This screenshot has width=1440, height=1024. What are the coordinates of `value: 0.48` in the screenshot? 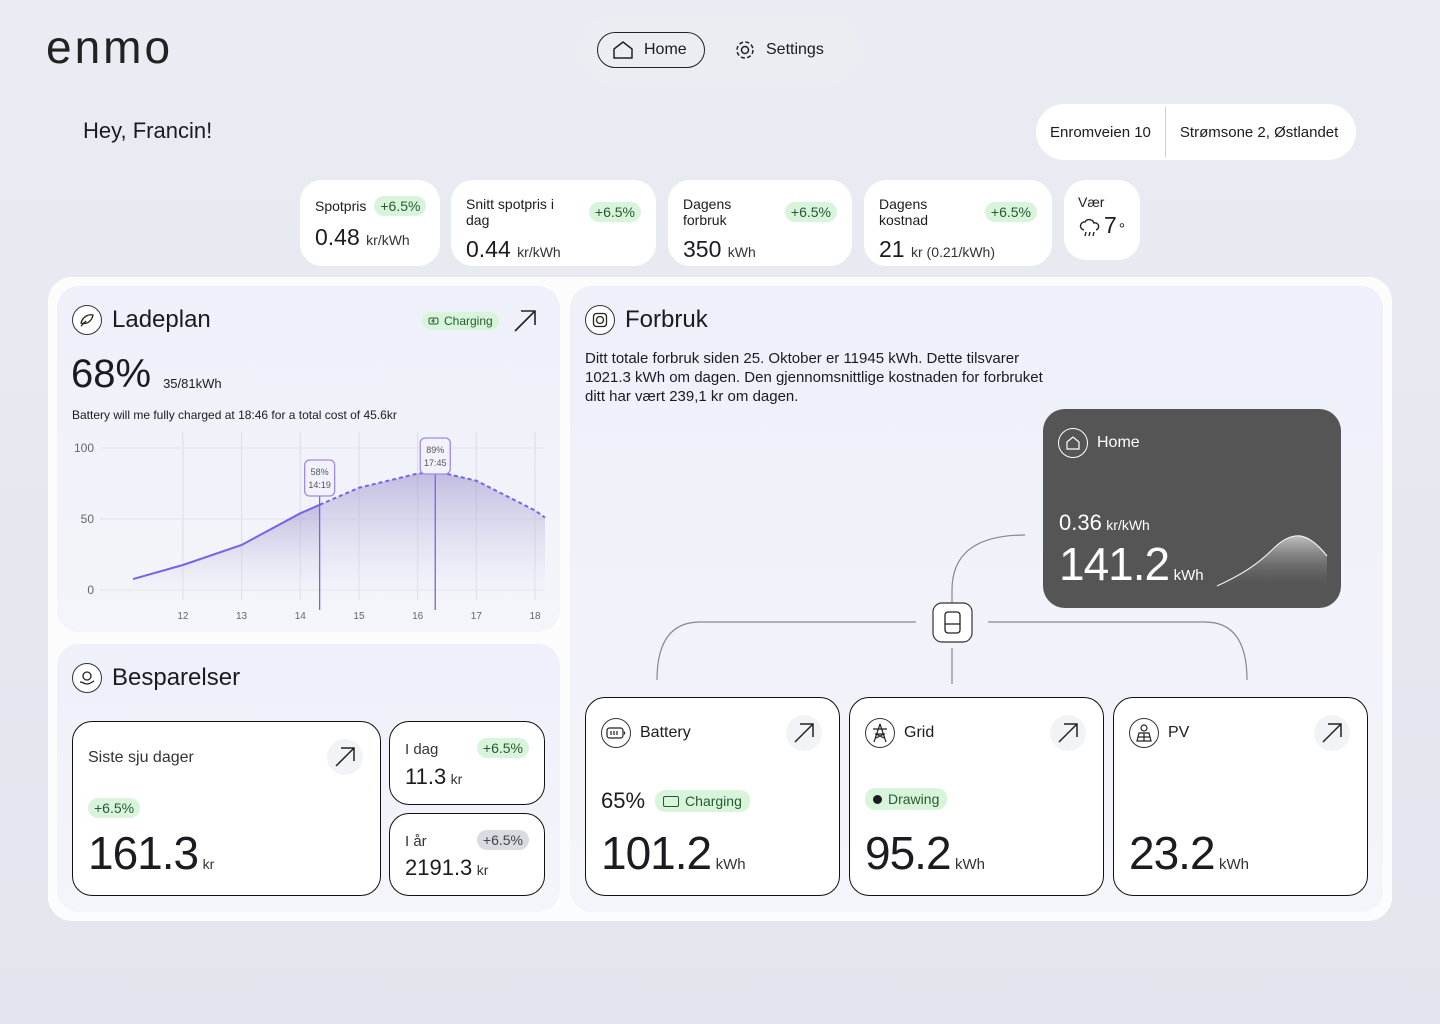 It's located at (337, 237).